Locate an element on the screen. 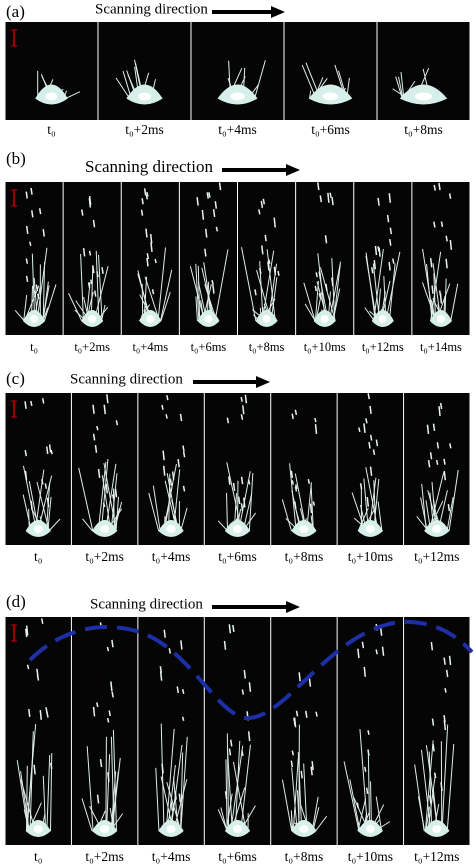 Image resolution: width=474 pixels, height=867 pixels. frame-time: t₀+4ms is located at coordinates (171, 556).